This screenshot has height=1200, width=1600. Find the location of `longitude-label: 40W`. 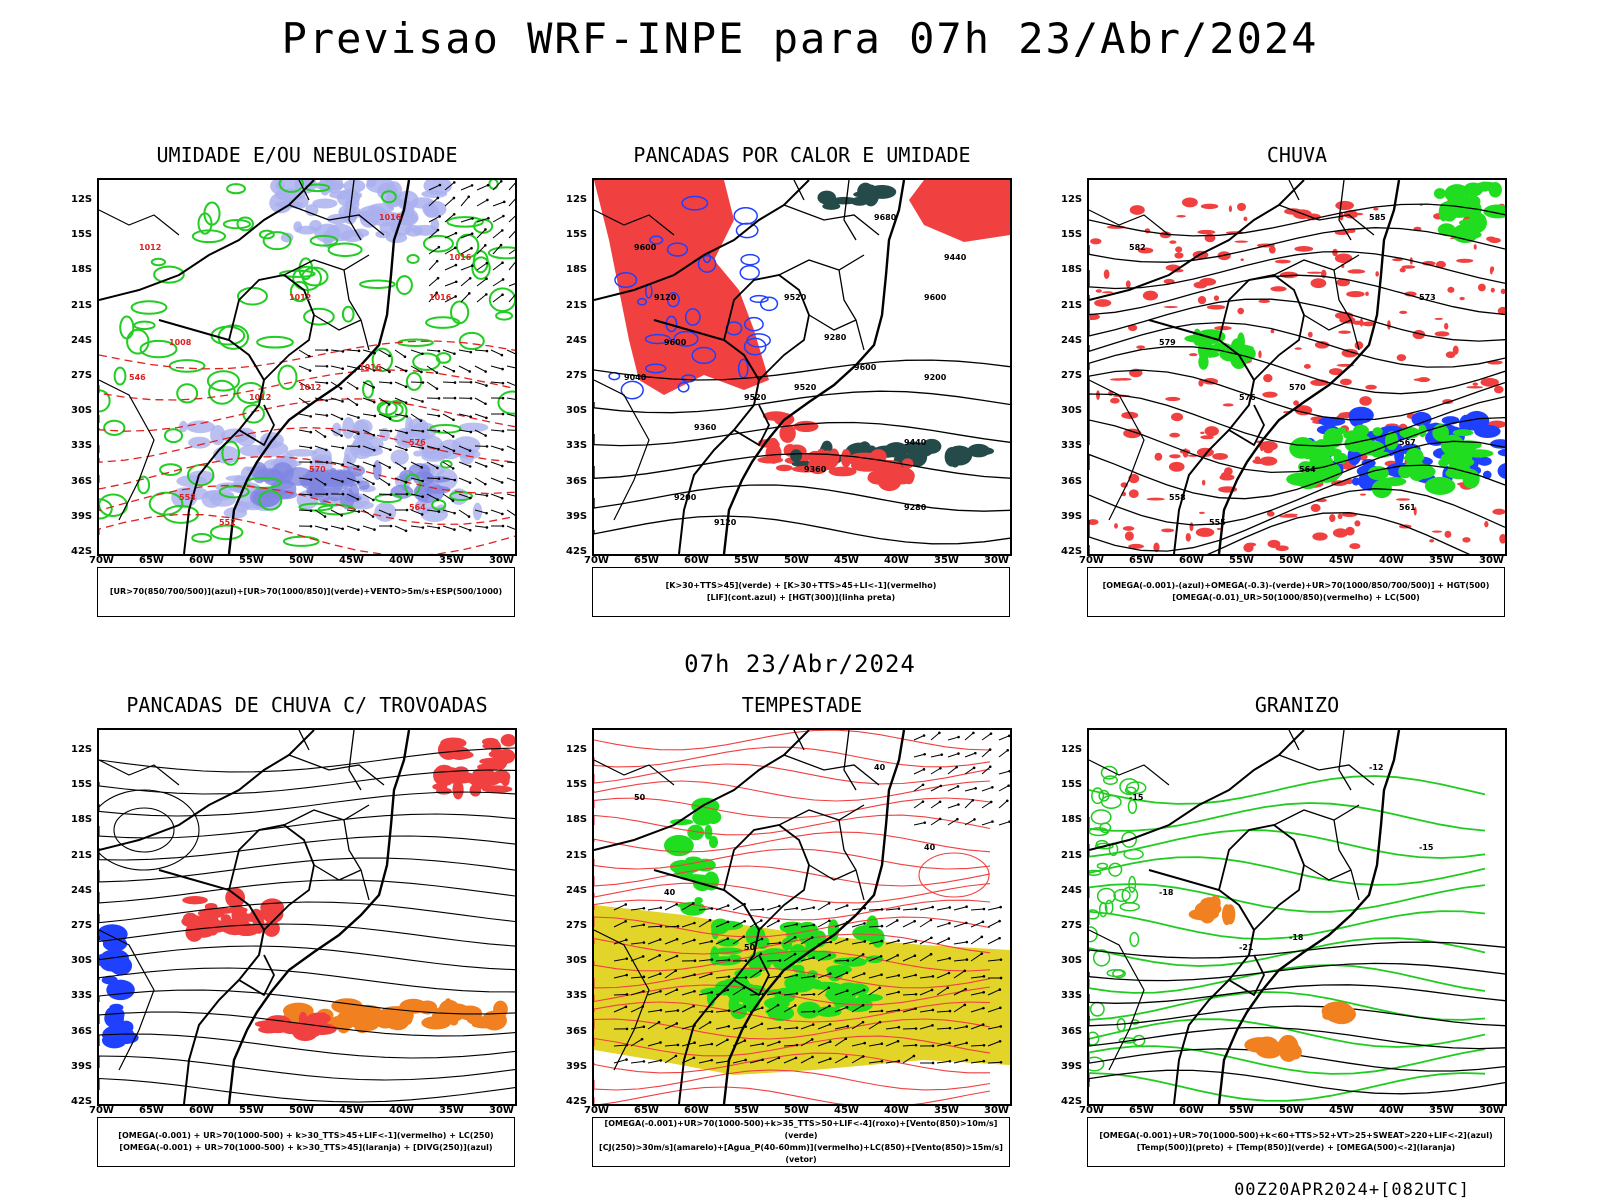

longitude-label: 40W is located at coordinates (1391, 560).